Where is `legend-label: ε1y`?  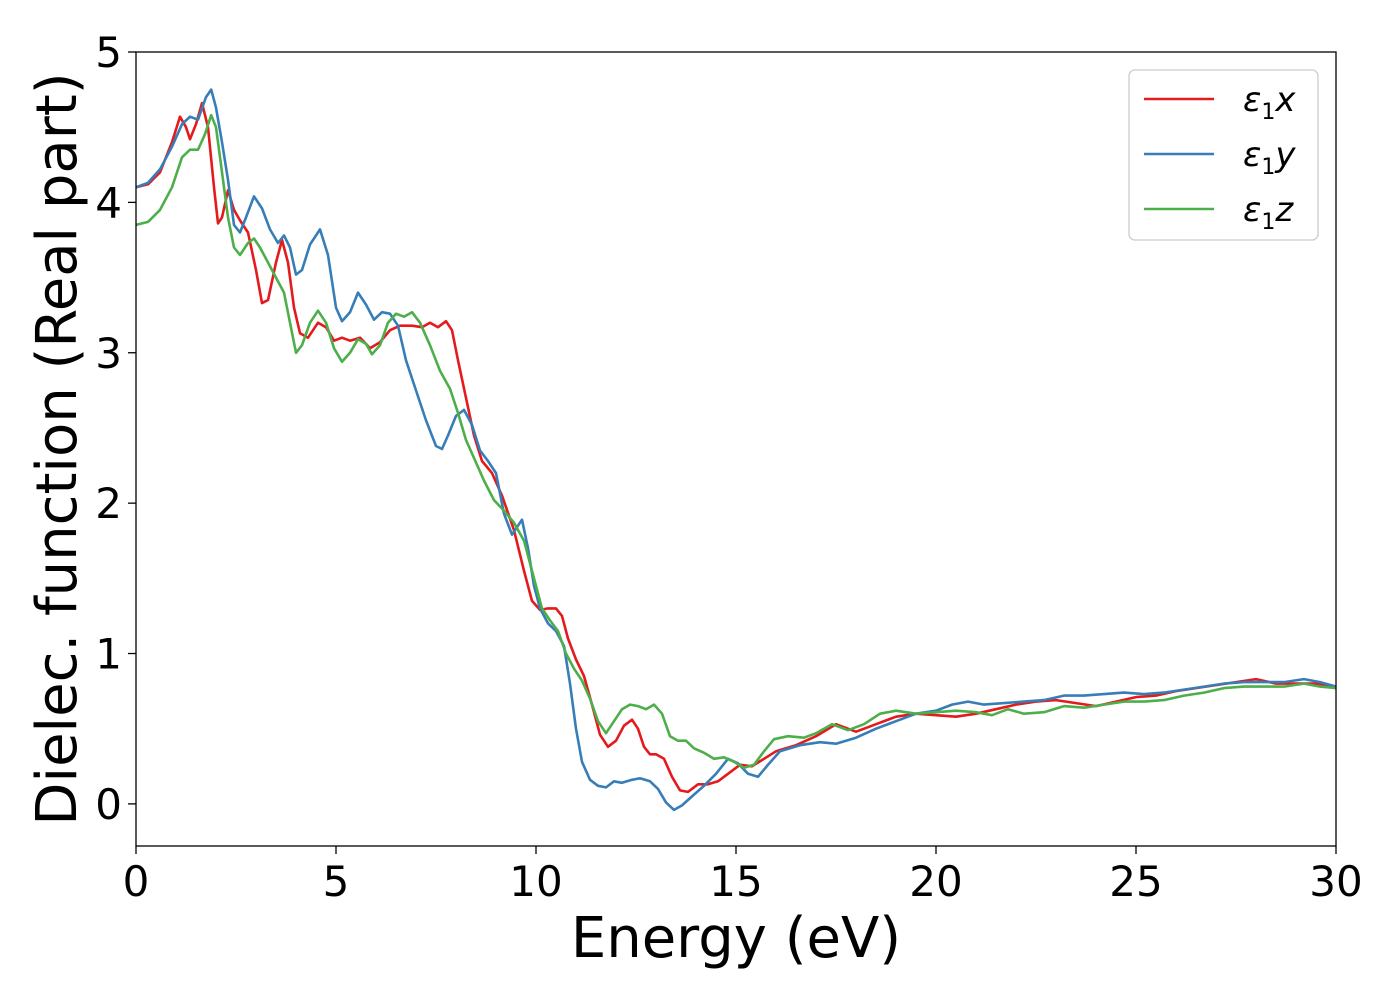 legend-label: ε1y is located at coordinates (1269, 157).